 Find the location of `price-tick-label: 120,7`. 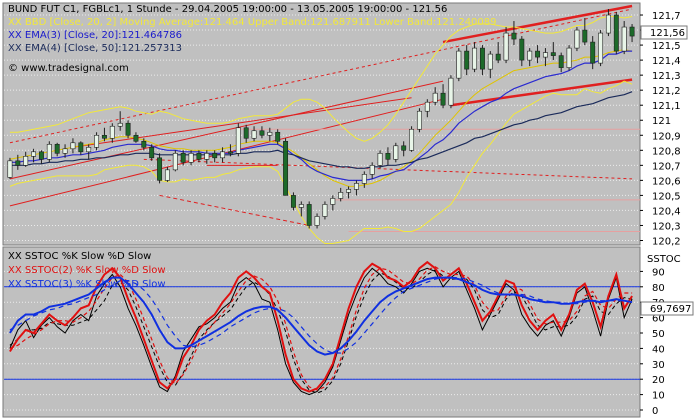

price-tick-label: 120,7 is located at coordinates (666, 166).